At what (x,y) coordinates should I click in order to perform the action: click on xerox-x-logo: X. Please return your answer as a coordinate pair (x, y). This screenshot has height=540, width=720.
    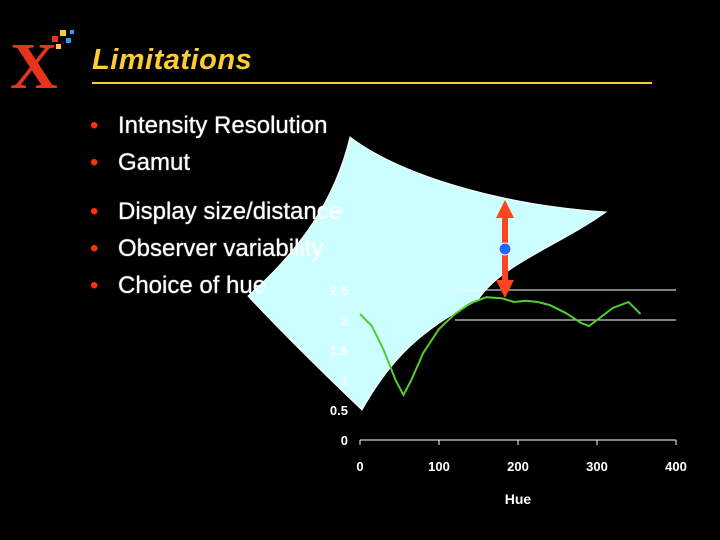
    Looking at the image, I should click on (43, 65).